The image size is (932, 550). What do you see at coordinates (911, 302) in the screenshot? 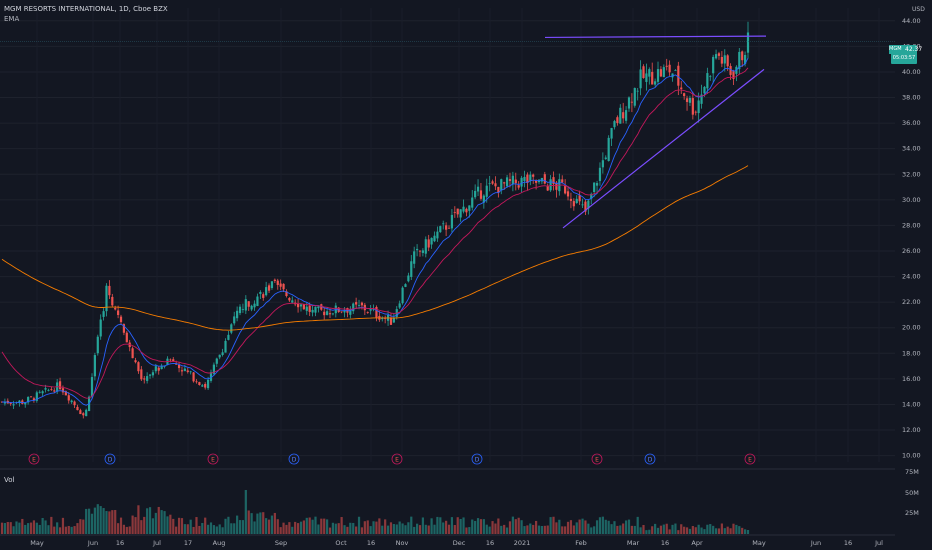
I see `y-tick-label: 22.00` at bounding box center [911, 302].